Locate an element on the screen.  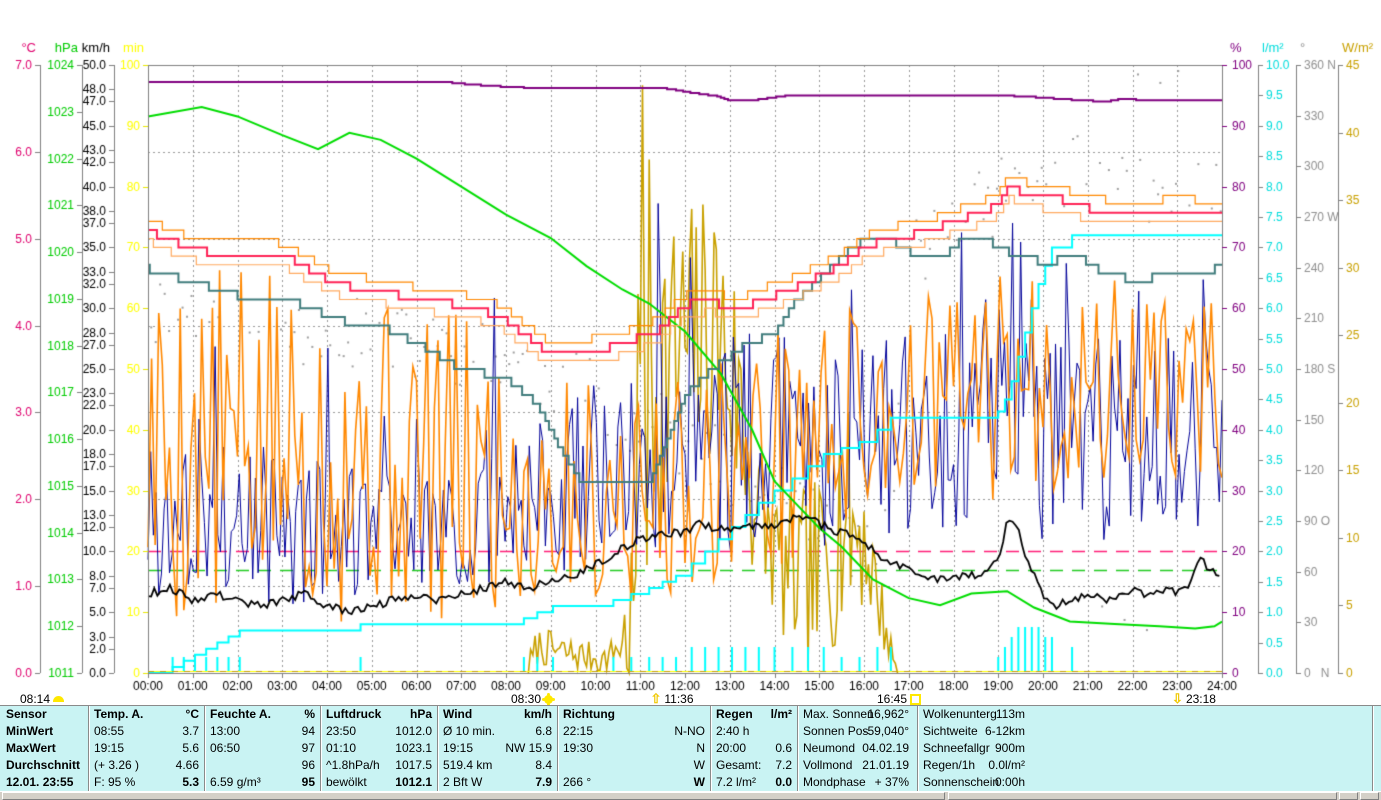
table-cell-value: 4.66 is located at coordinates (187, 765).